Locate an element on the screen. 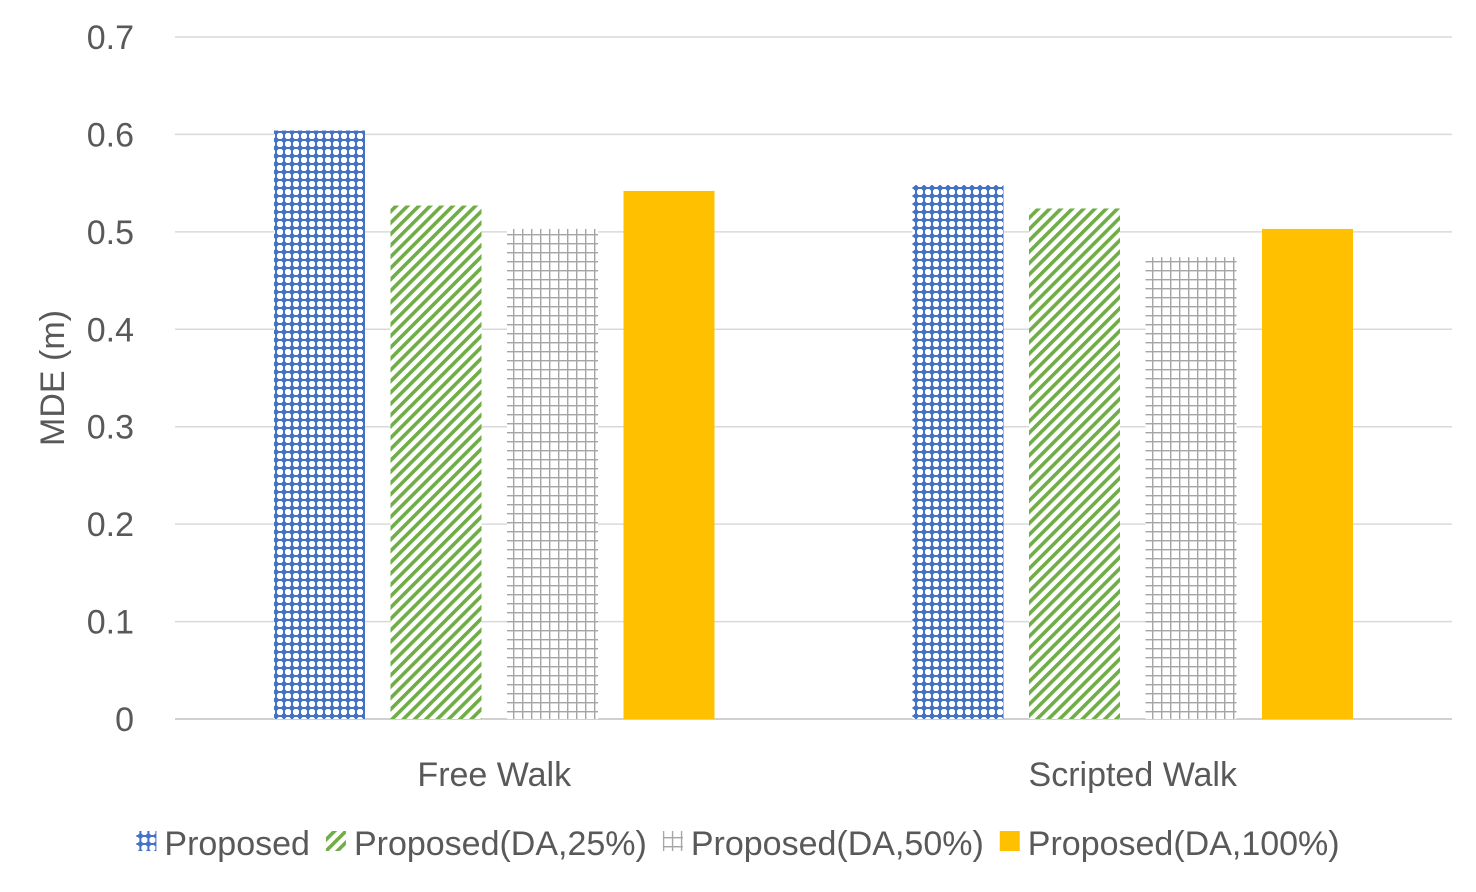 This screenshot has width=1476, height=892. legend-label: Proposed(DA,50%) is located at coordinates (837, 844).